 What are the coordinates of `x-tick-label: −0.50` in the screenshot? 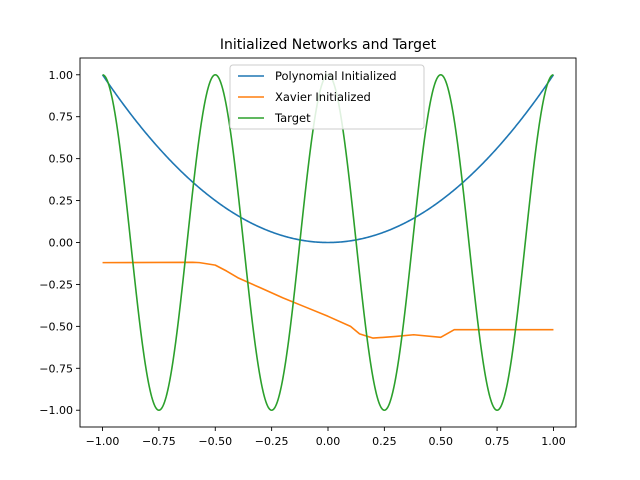 It's located at (215, 441).